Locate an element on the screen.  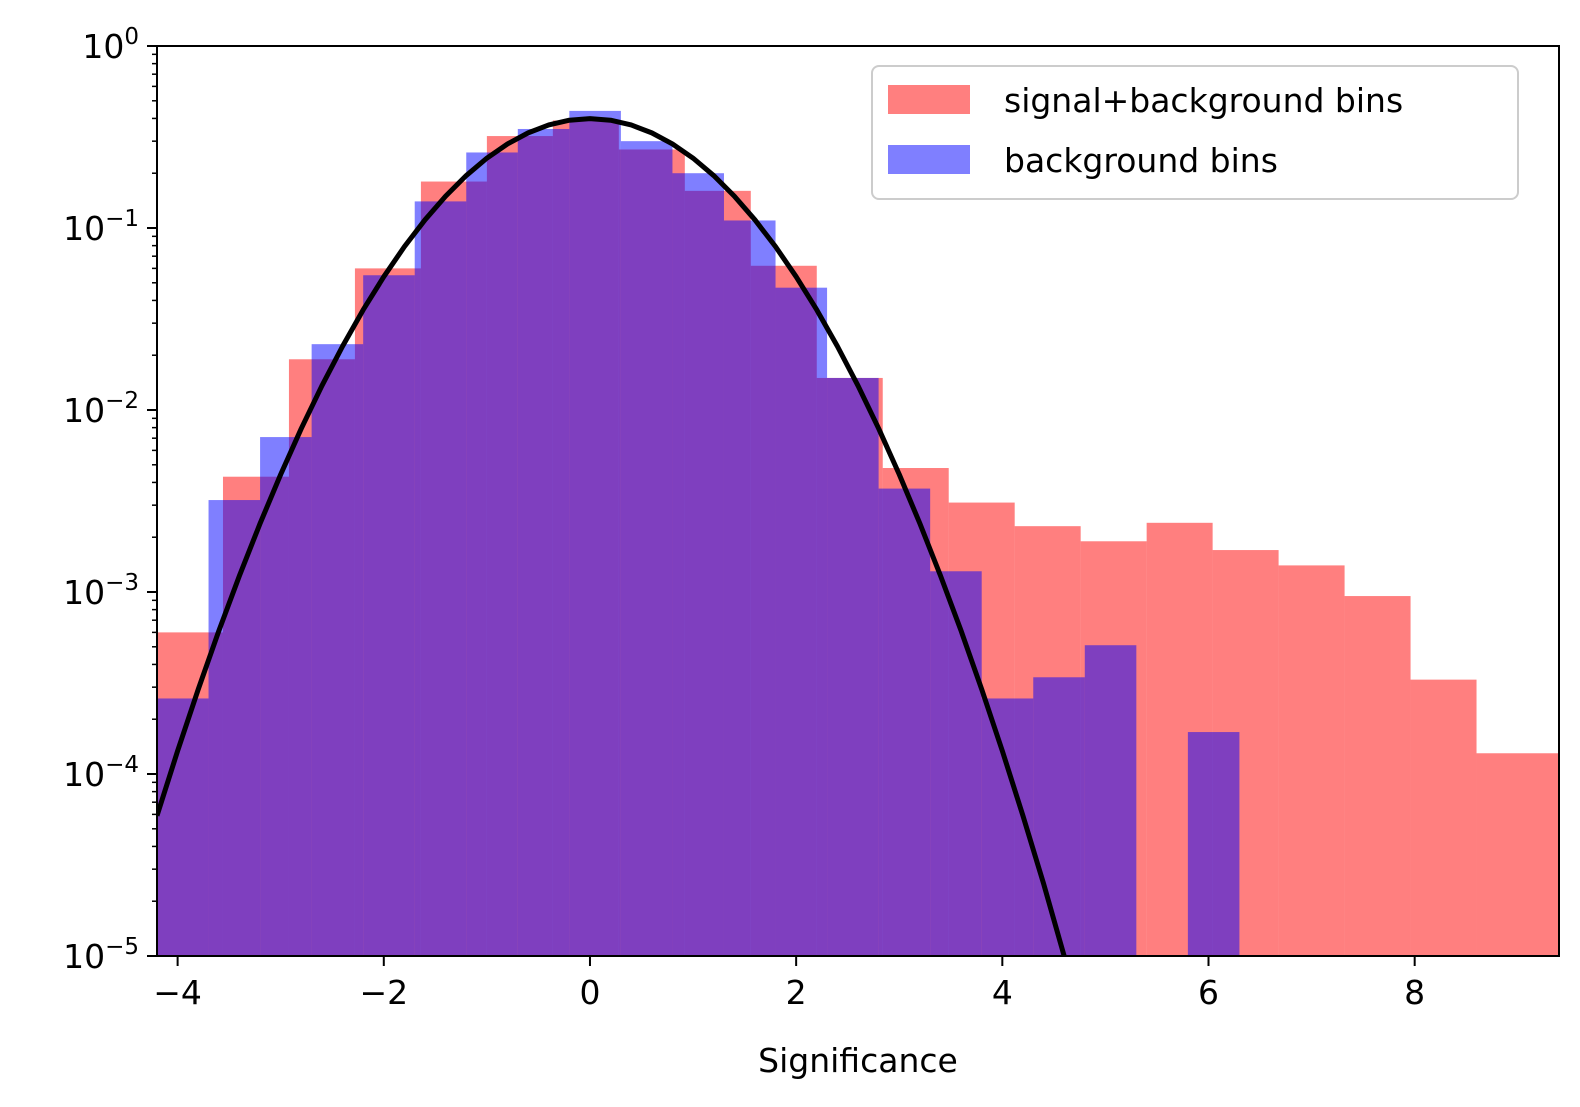
legend-label: signal+background bins is located at coordinates (1203, 100).